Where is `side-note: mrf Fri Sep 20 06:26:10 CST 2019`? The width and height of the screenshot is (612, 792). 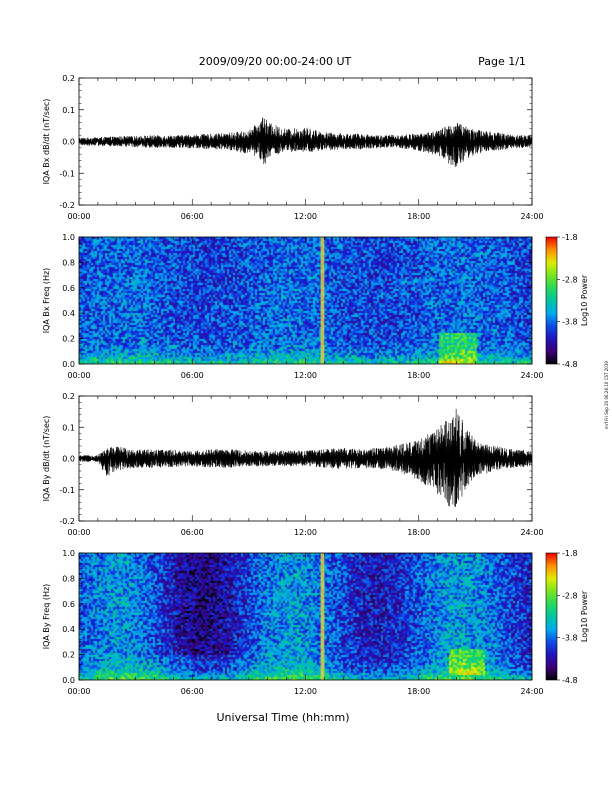 side-note: mrf Fri Sep 20 06:26:10 CST 2019 is located at coordinates (606, 395).